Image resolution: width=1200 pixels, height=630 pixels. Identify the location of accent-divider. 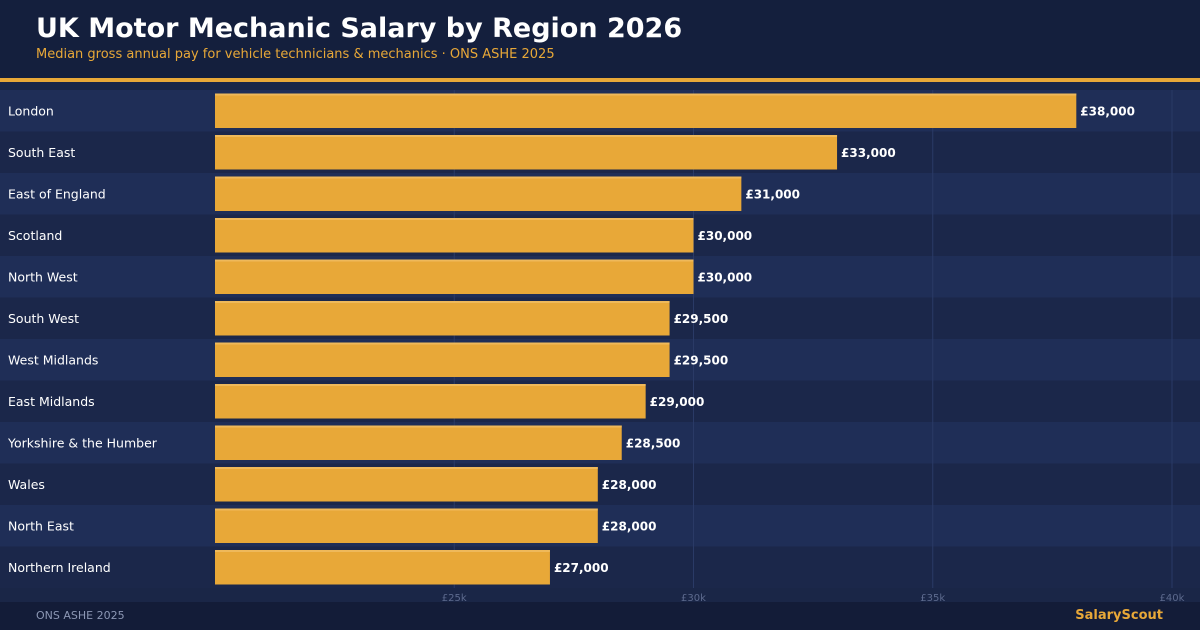
(600, 80).